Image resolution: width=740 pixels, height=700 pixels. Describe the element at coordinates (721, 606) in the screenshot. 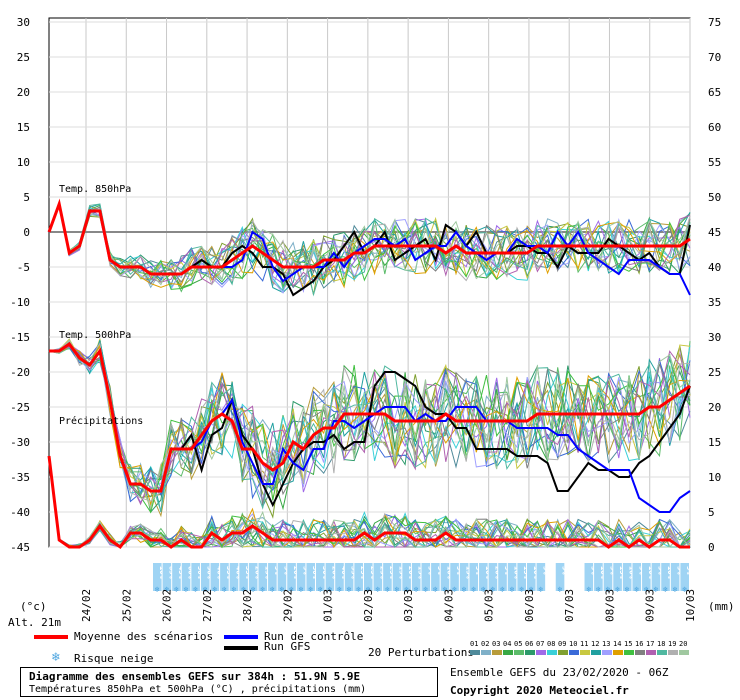

I see `right-axis-unit: (mm)` at that location.